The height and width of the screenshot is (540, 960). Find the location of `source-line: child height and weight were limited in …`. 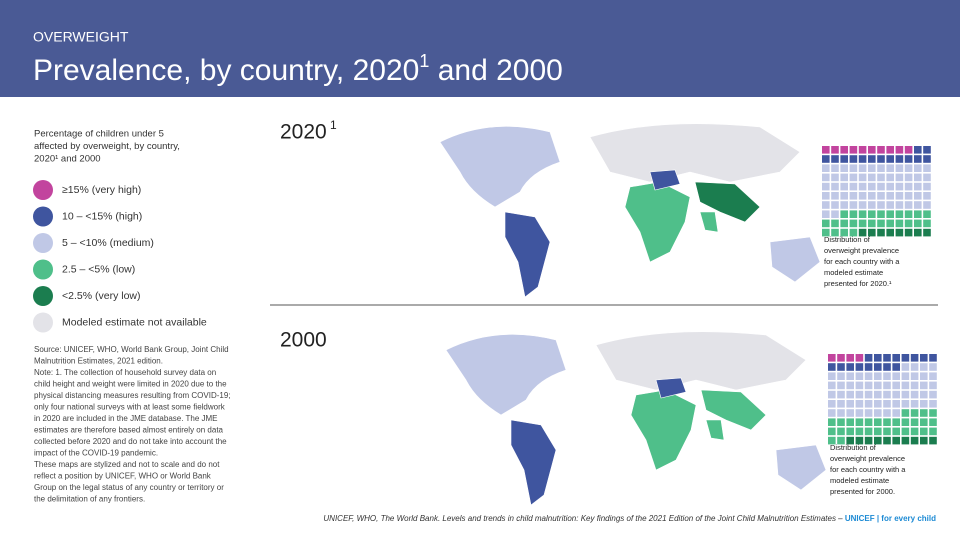

source-line: child height and weight were limited in … is located at coordinates (130, 384).